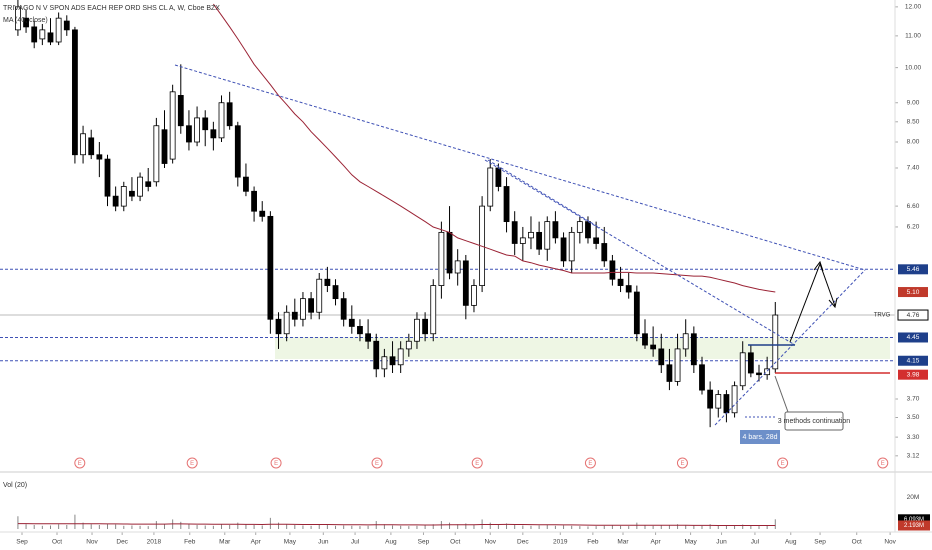  I want to click on y-tick-label: 3.50, so click(913, 417).